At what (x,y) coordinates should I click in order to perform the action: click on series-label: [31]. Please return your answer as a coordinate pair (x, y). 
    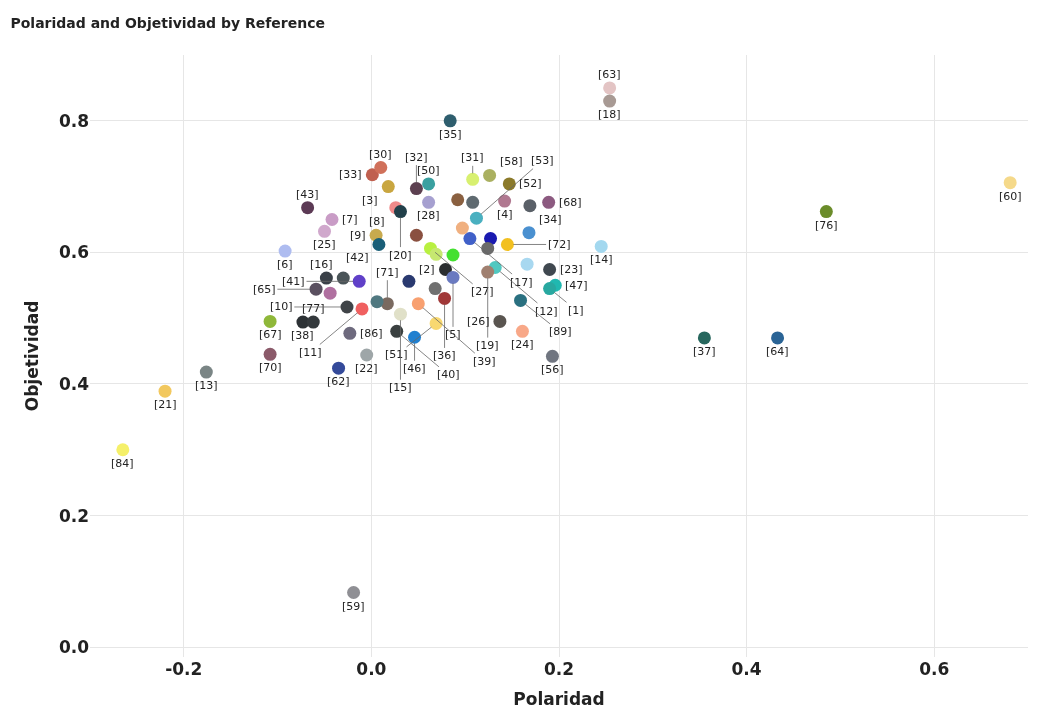
    Looking at the image, I should click on (472, 157).